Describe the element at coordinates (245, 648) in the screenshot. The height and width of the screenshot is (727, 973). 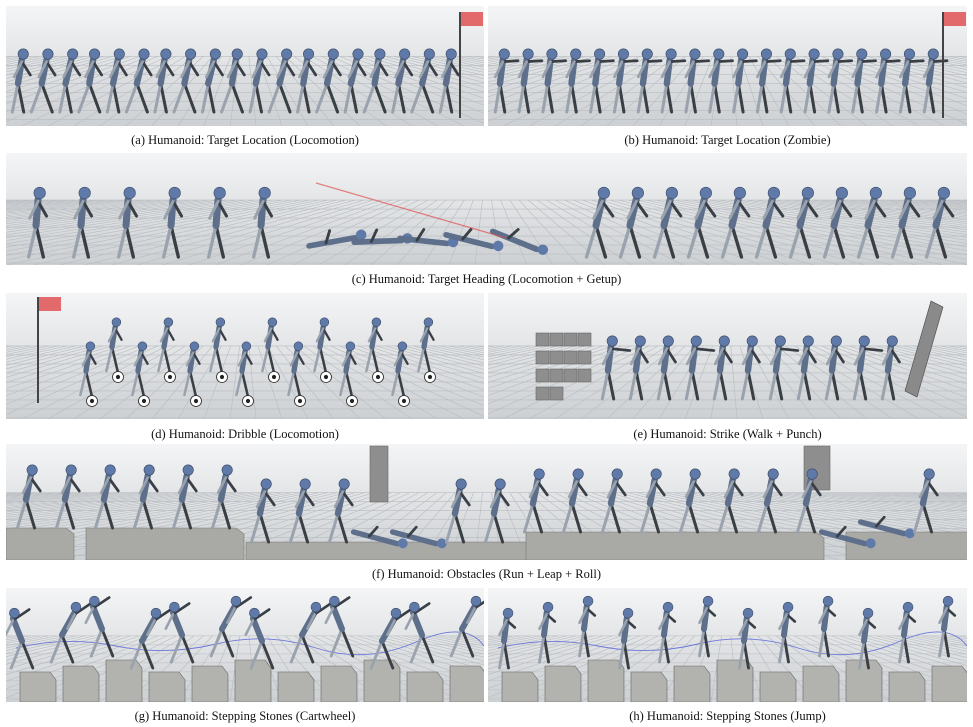
I see `panel-g-scene` at that location.